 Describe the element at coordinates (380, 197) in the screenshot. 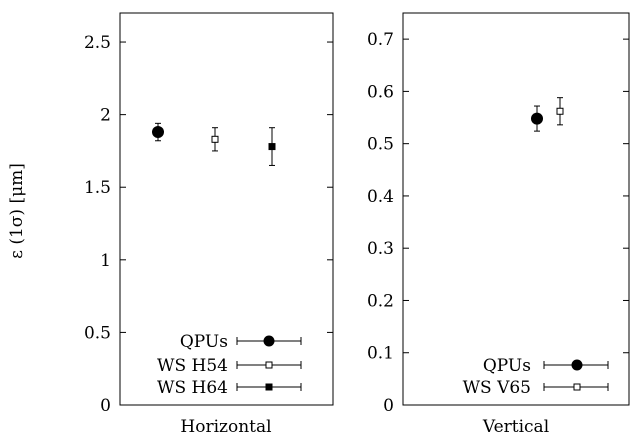

I see `right-y-tick-label: 0.4` at that location.